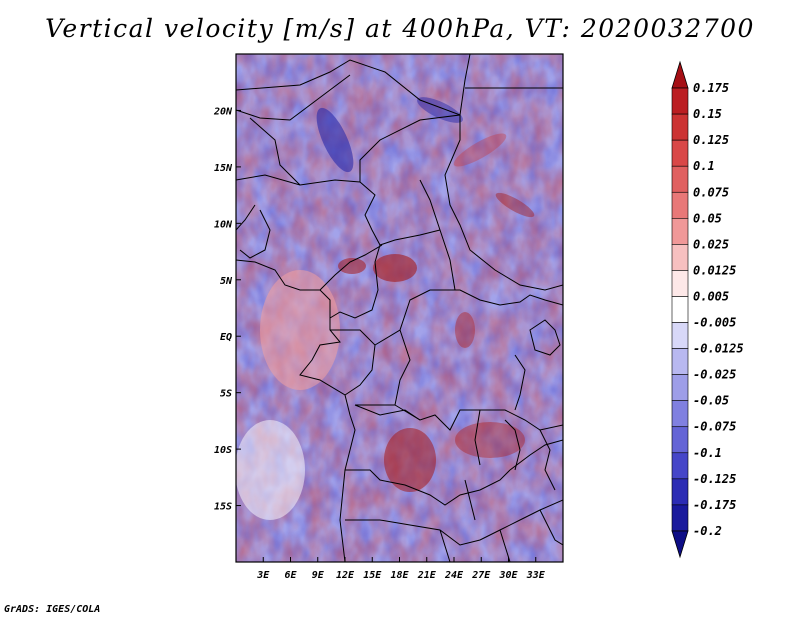 This screenshot has height=618, width=800. What do you see at coordinates (227, 309) in the screenshot?
I see `y-axis: 20N 15N 10N 5N EQ 5S 10S 15S` at bounding box center [227, 309].